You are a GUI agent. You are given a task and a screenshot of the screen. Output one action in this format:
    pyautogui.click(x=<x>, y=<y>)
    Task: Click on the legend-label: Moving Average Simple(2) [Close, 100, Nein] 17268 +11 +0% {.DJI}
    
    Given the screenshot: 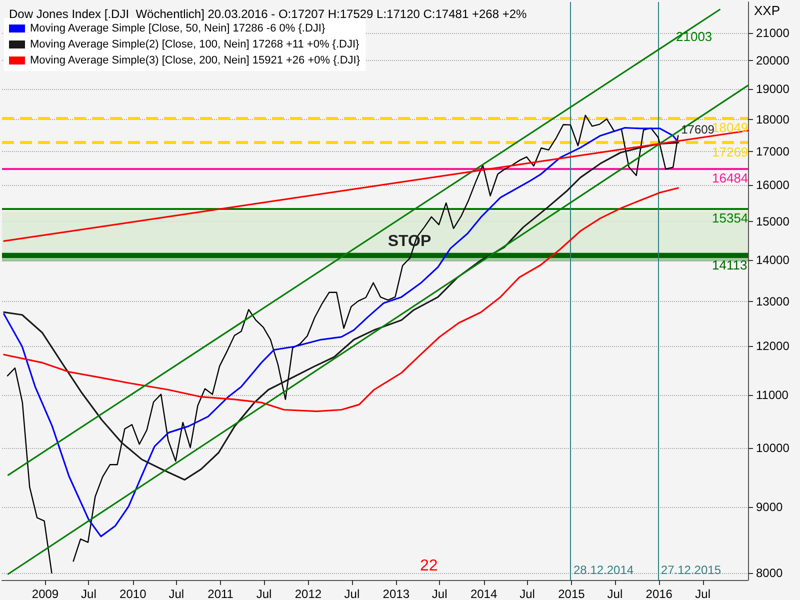 What is the action you would take?
    pyautogui.click(x=195, y=44)
    